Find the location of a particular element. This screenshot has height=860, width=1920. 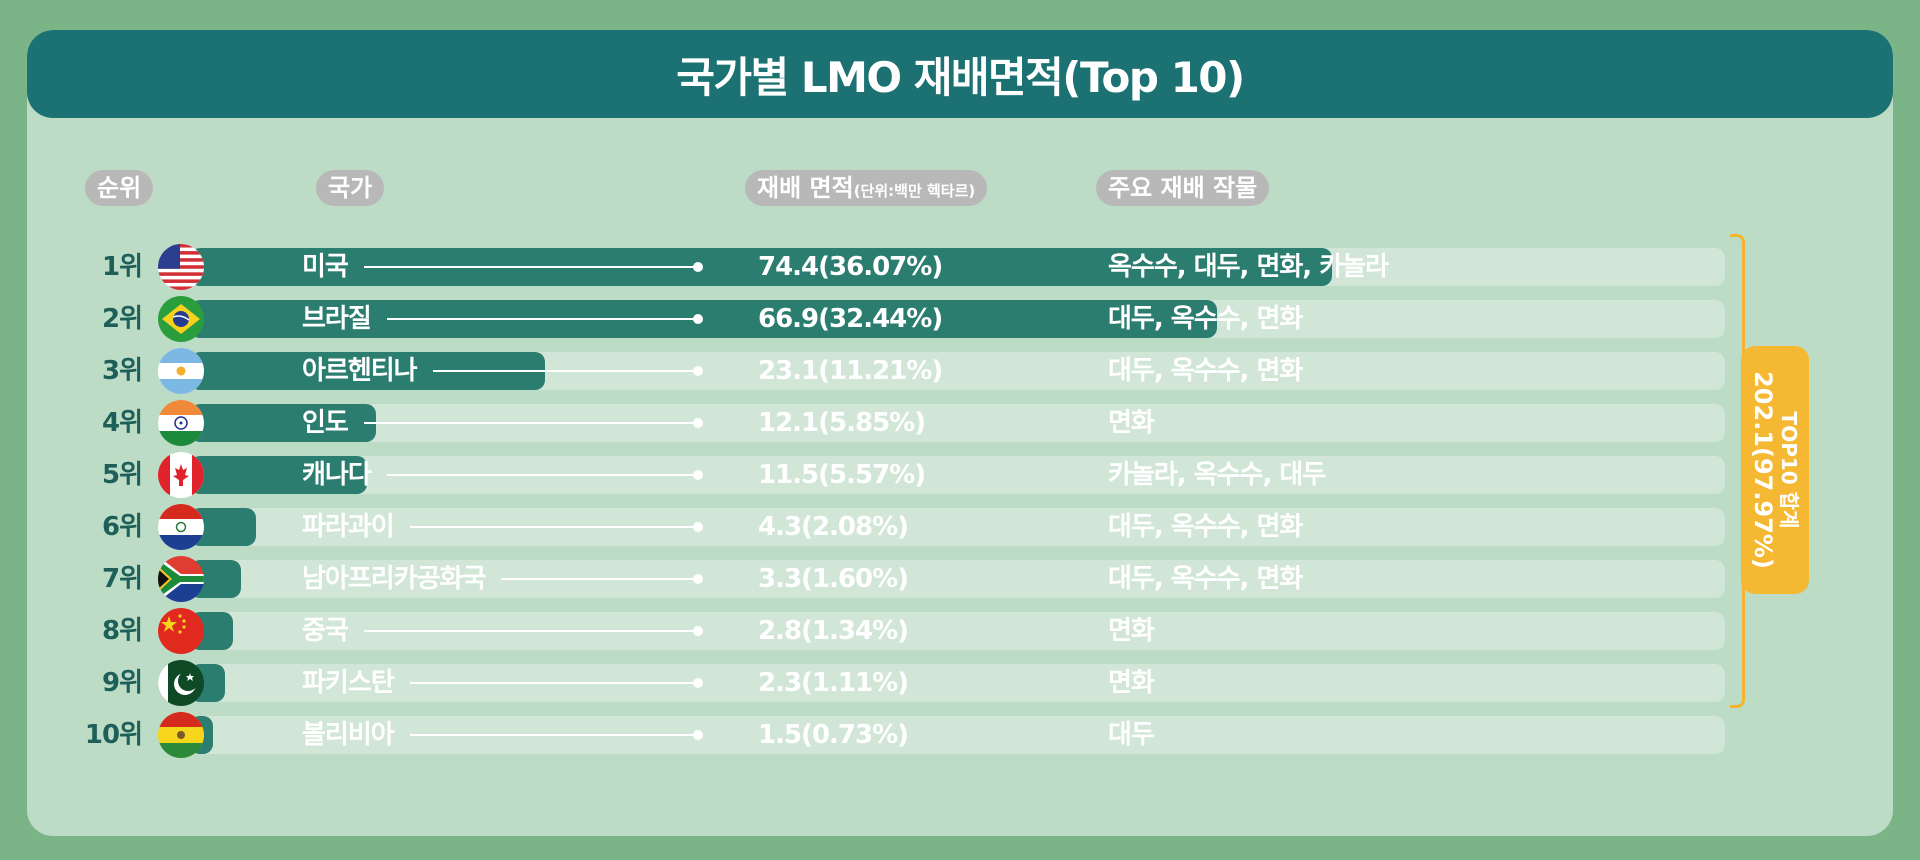

area-value: 3.3(1.60%) is located at coordinates (833, 579).